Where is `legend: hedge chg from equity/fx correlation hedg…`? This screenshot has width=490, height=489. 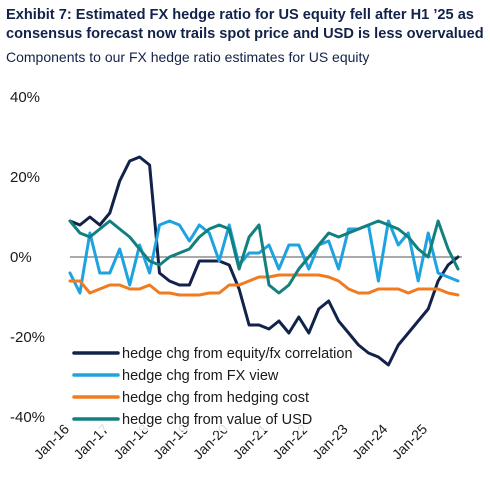 legend: hedge chg from equity/fx correlation hedg… is located at coordinates (212, 386).